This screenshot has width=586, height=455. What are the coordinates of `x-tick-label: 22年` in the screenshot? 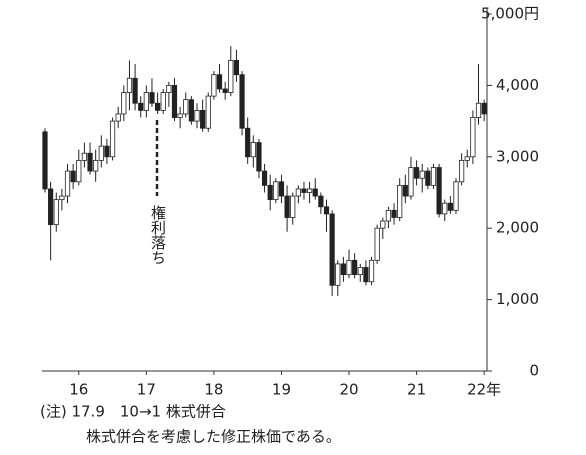 It's located at (484, 390).